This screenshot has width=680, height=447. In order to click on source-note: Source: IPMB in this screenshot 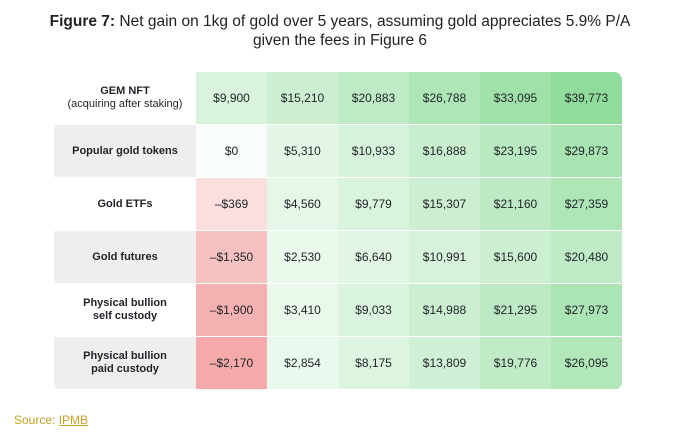, I will do `click(51, 420)`.